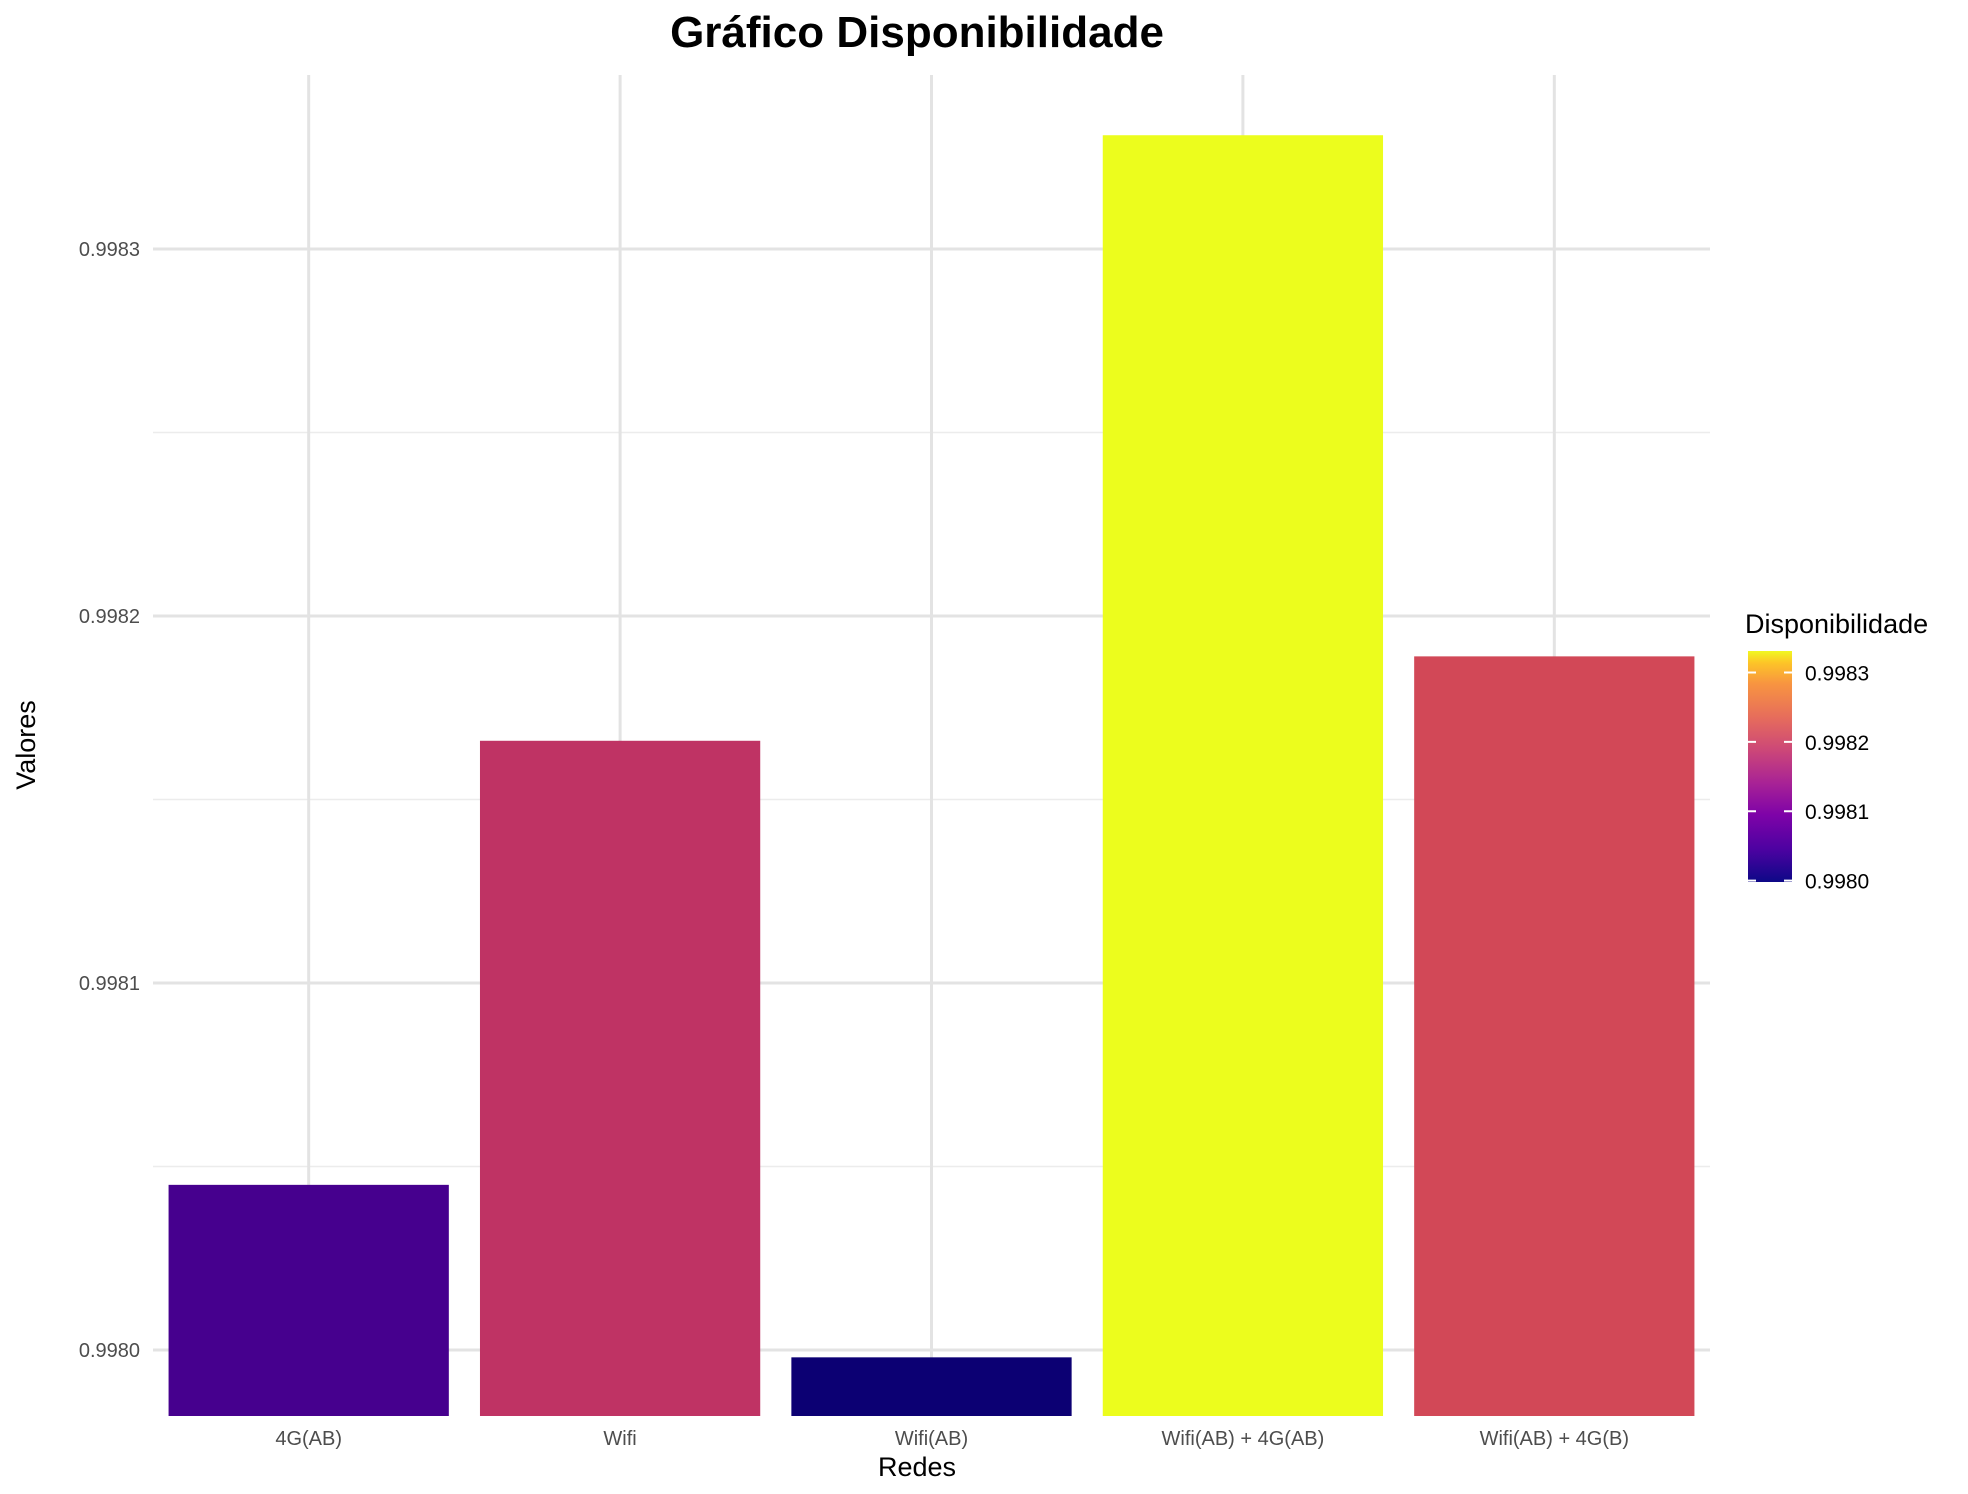 The image size is (1968, 1494). I want to click on y-axis-label: Valores, so click(26, 745).